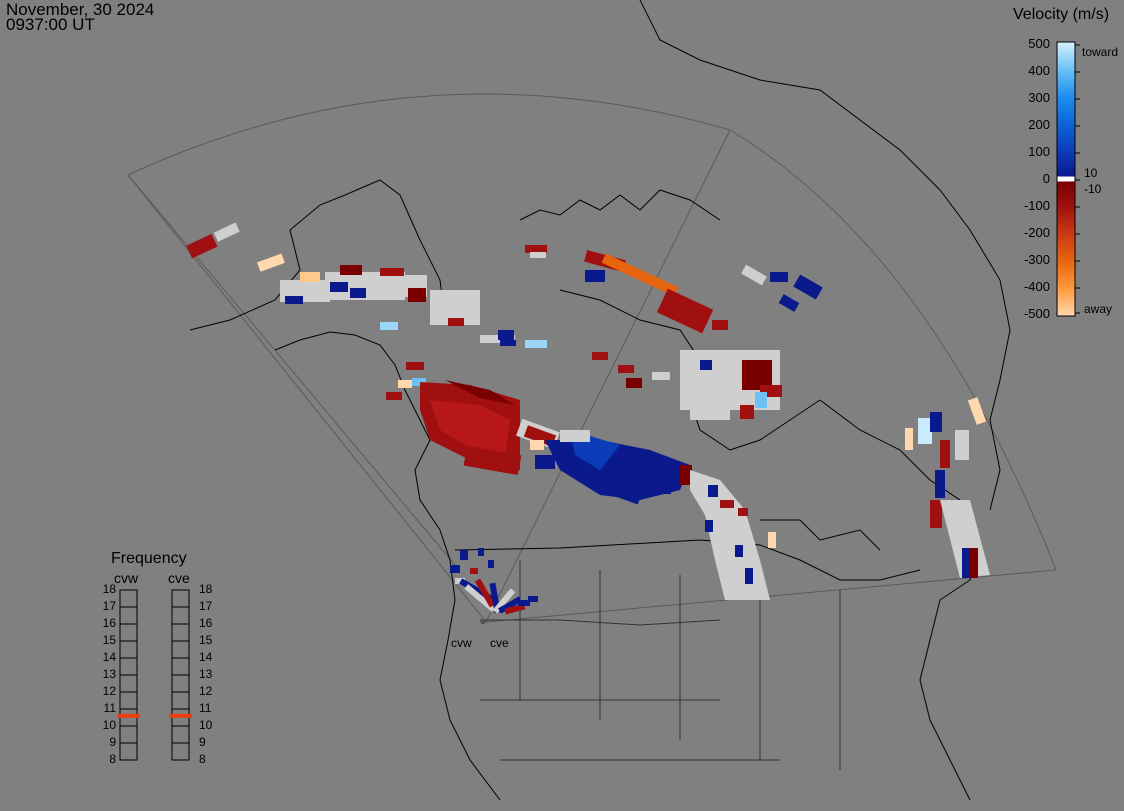 The width and height of the screenshot is (1124, 811). What do you see at coordinates (499, 643) in the screenshot?
I see `radar-label-cve: cve` at bounding box center [499, 643].